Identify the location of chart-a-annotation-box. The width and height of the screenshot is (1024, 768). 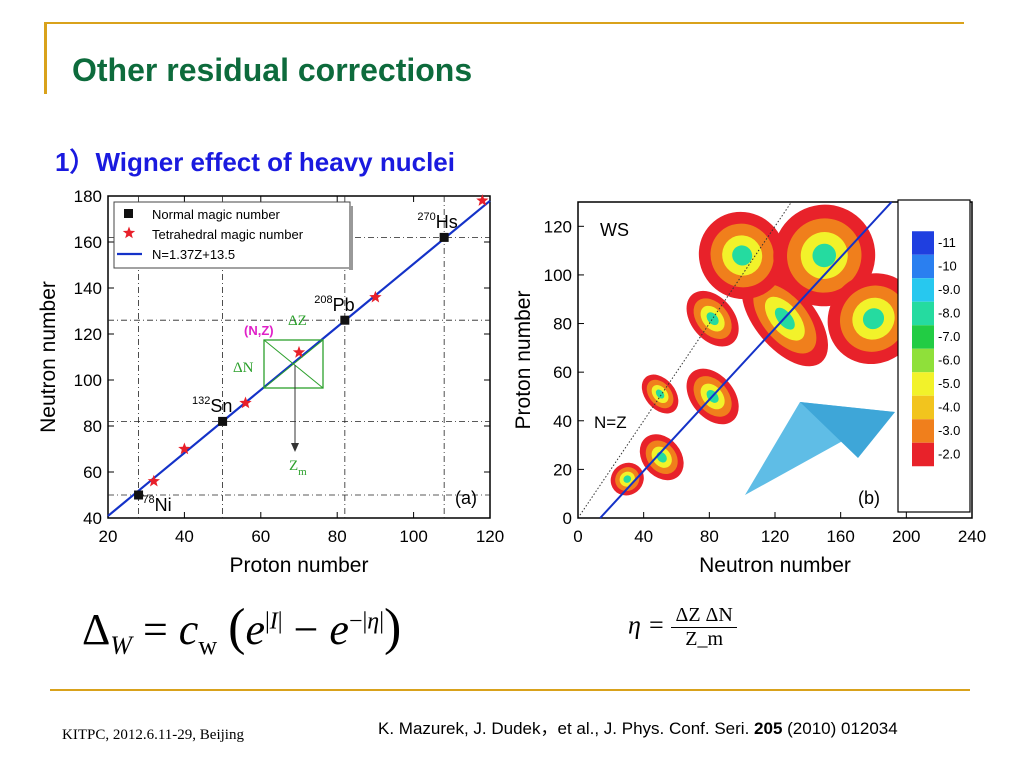
(293, 364).